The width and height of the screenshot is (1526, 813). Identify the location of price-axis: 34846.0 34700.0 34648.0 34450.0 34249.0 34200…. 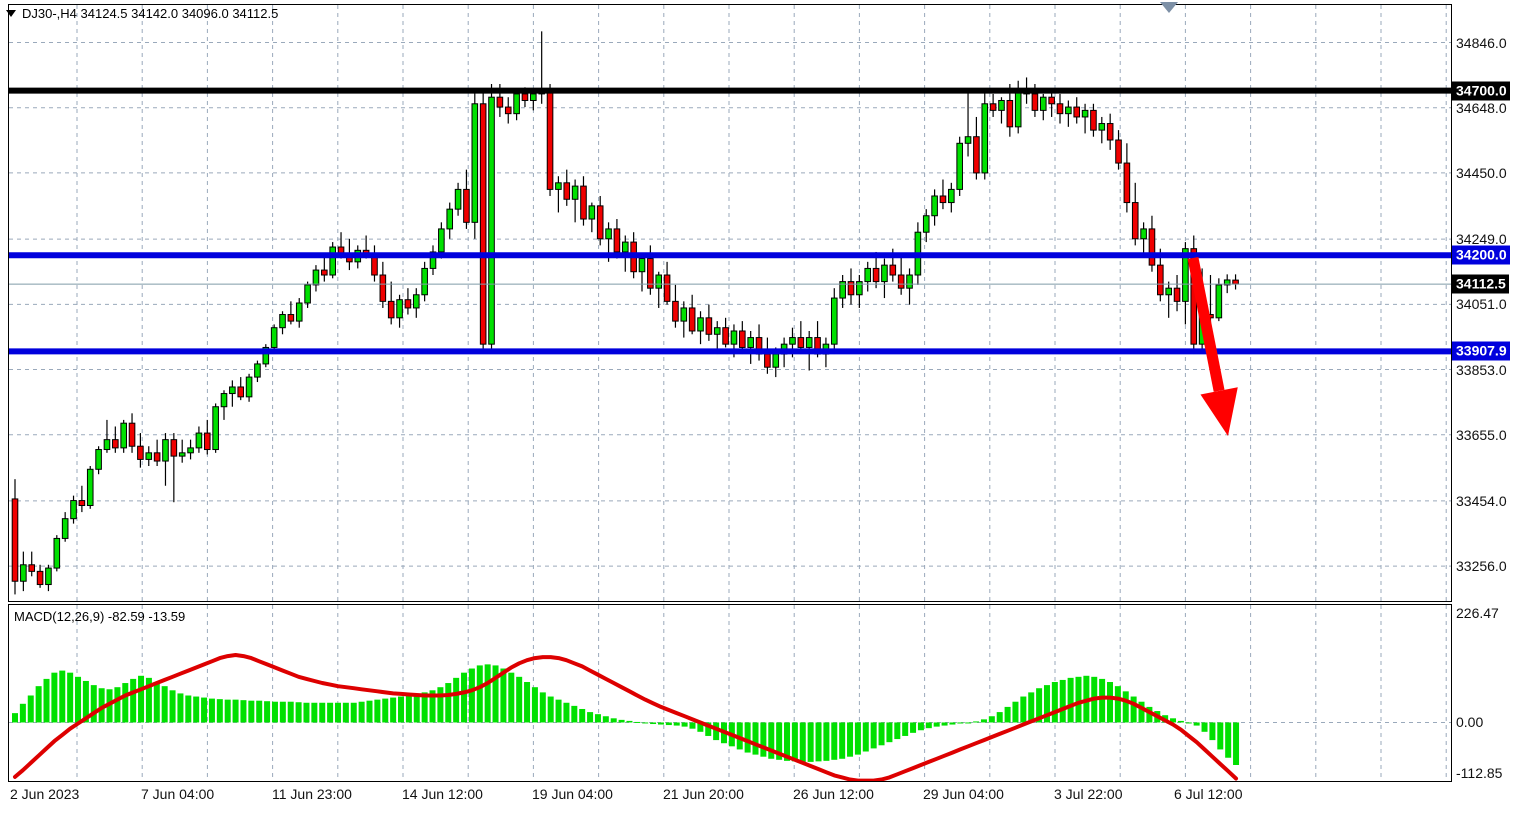
(1489, 303).